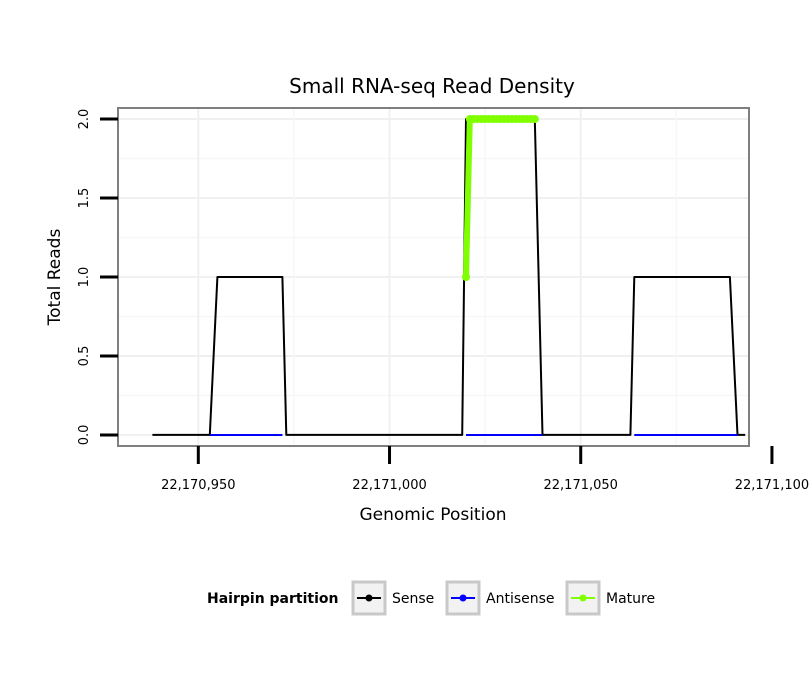 This screenshot has height=690, width=810. I want to click on y-tick-label: 2.0, so click(84, 119).